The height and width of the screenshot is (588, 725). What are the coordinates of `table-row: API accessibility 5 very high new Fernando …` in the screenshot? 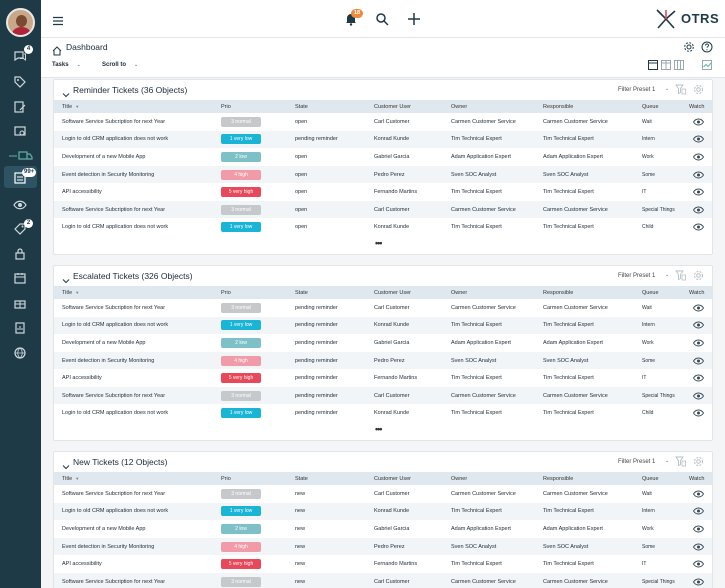 It's located at (383, 564).